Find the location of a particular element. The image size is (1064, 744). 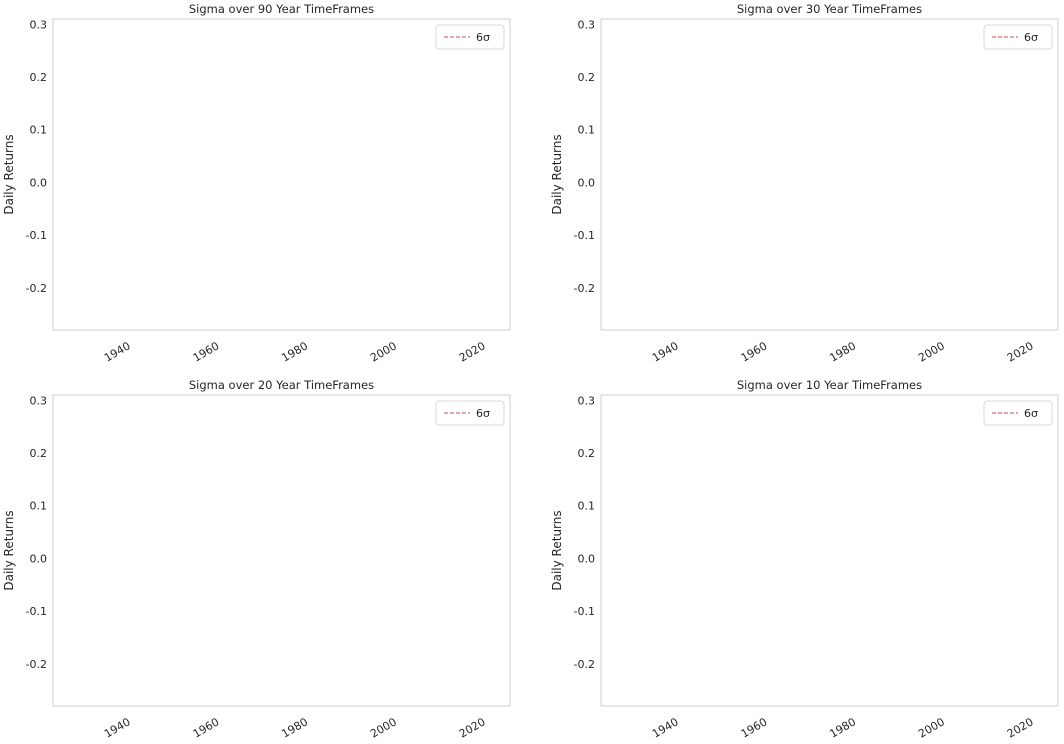

chart-title: Sigma over 90 Year TimeFrames is located at coordinates (281, 9).